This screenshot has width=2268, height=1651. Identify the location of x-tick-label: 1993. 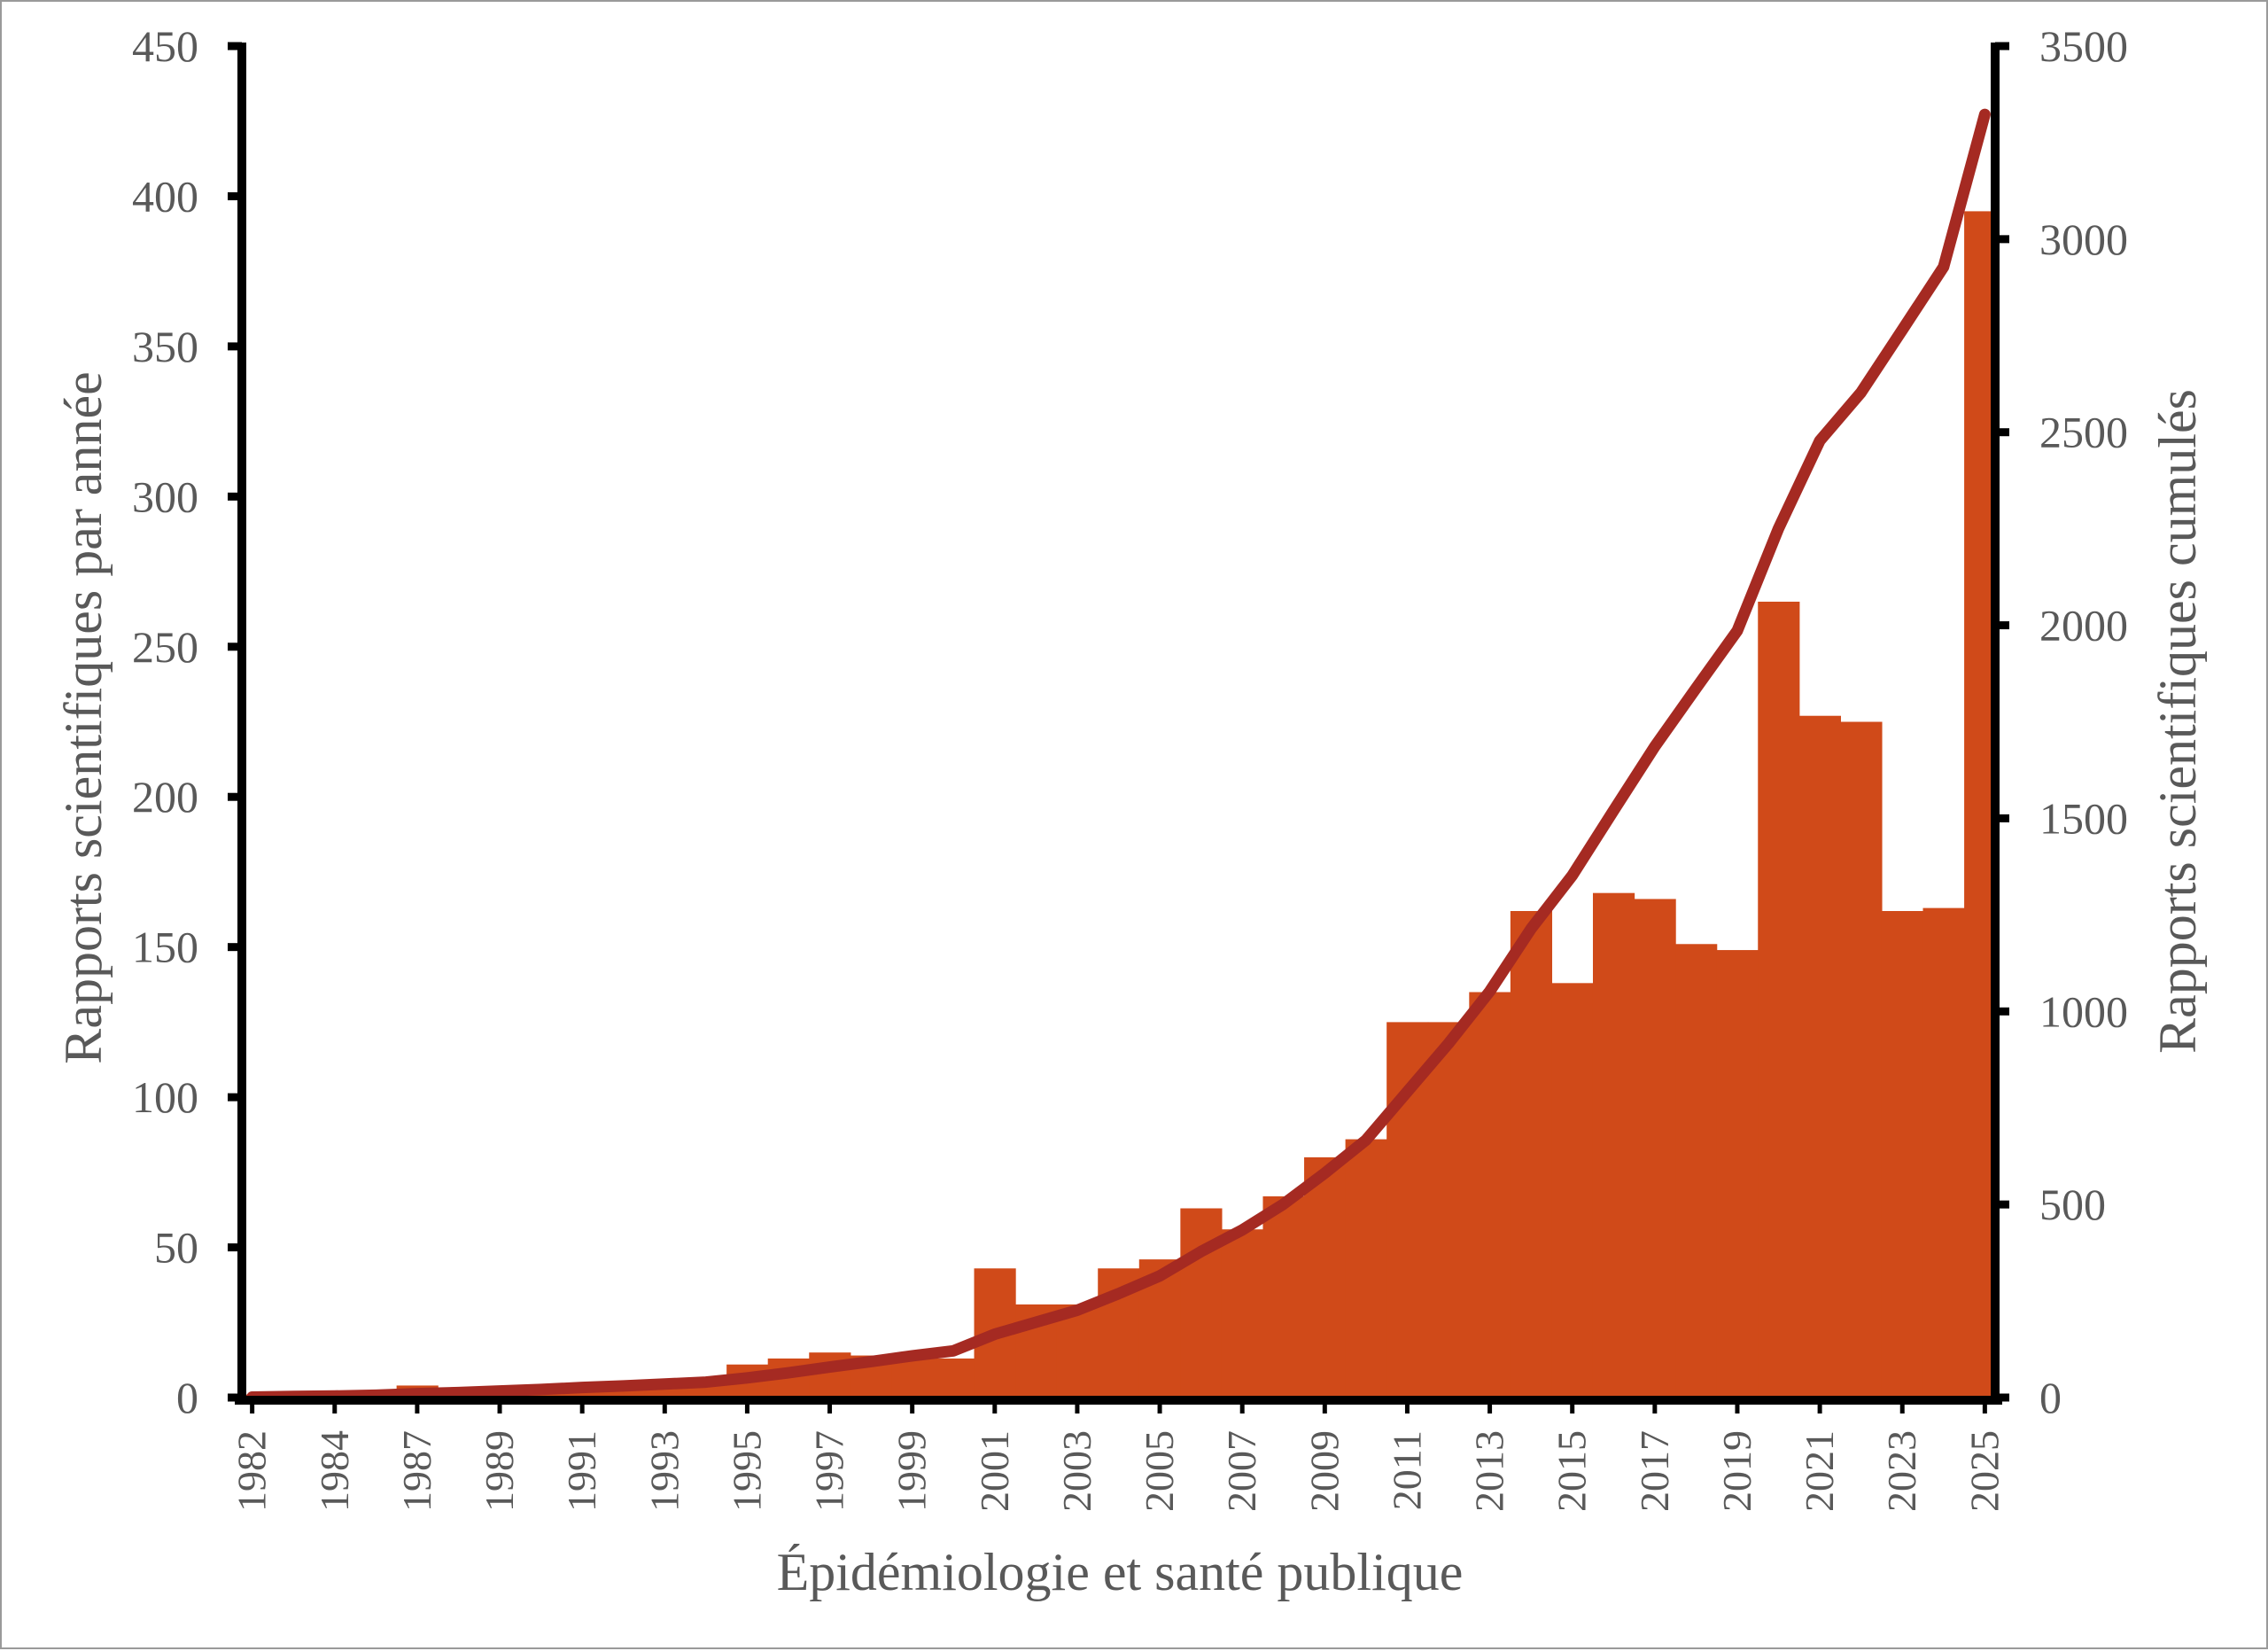
(664, 1471).